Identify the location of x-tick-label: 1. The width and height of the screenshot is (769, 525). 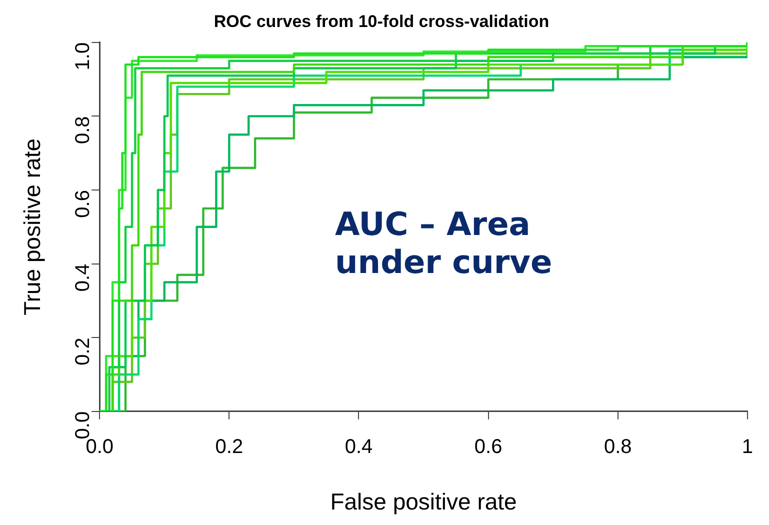
(747, 447).